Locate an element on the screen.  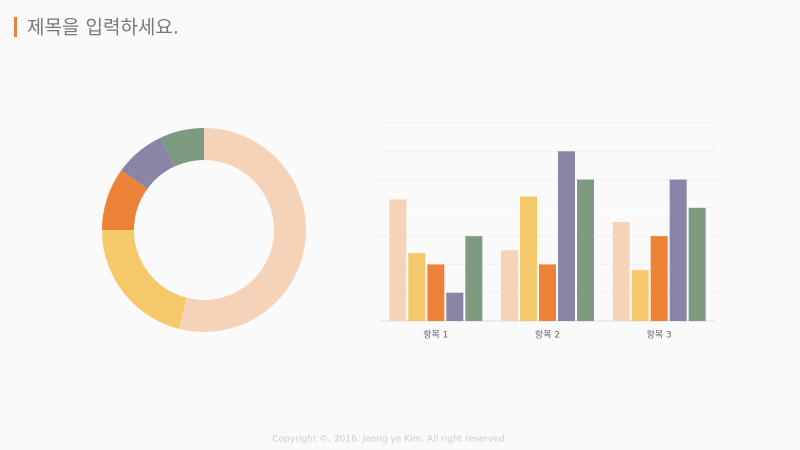
x-tick-label: 항목 3 is located at coordinates (659, 335).